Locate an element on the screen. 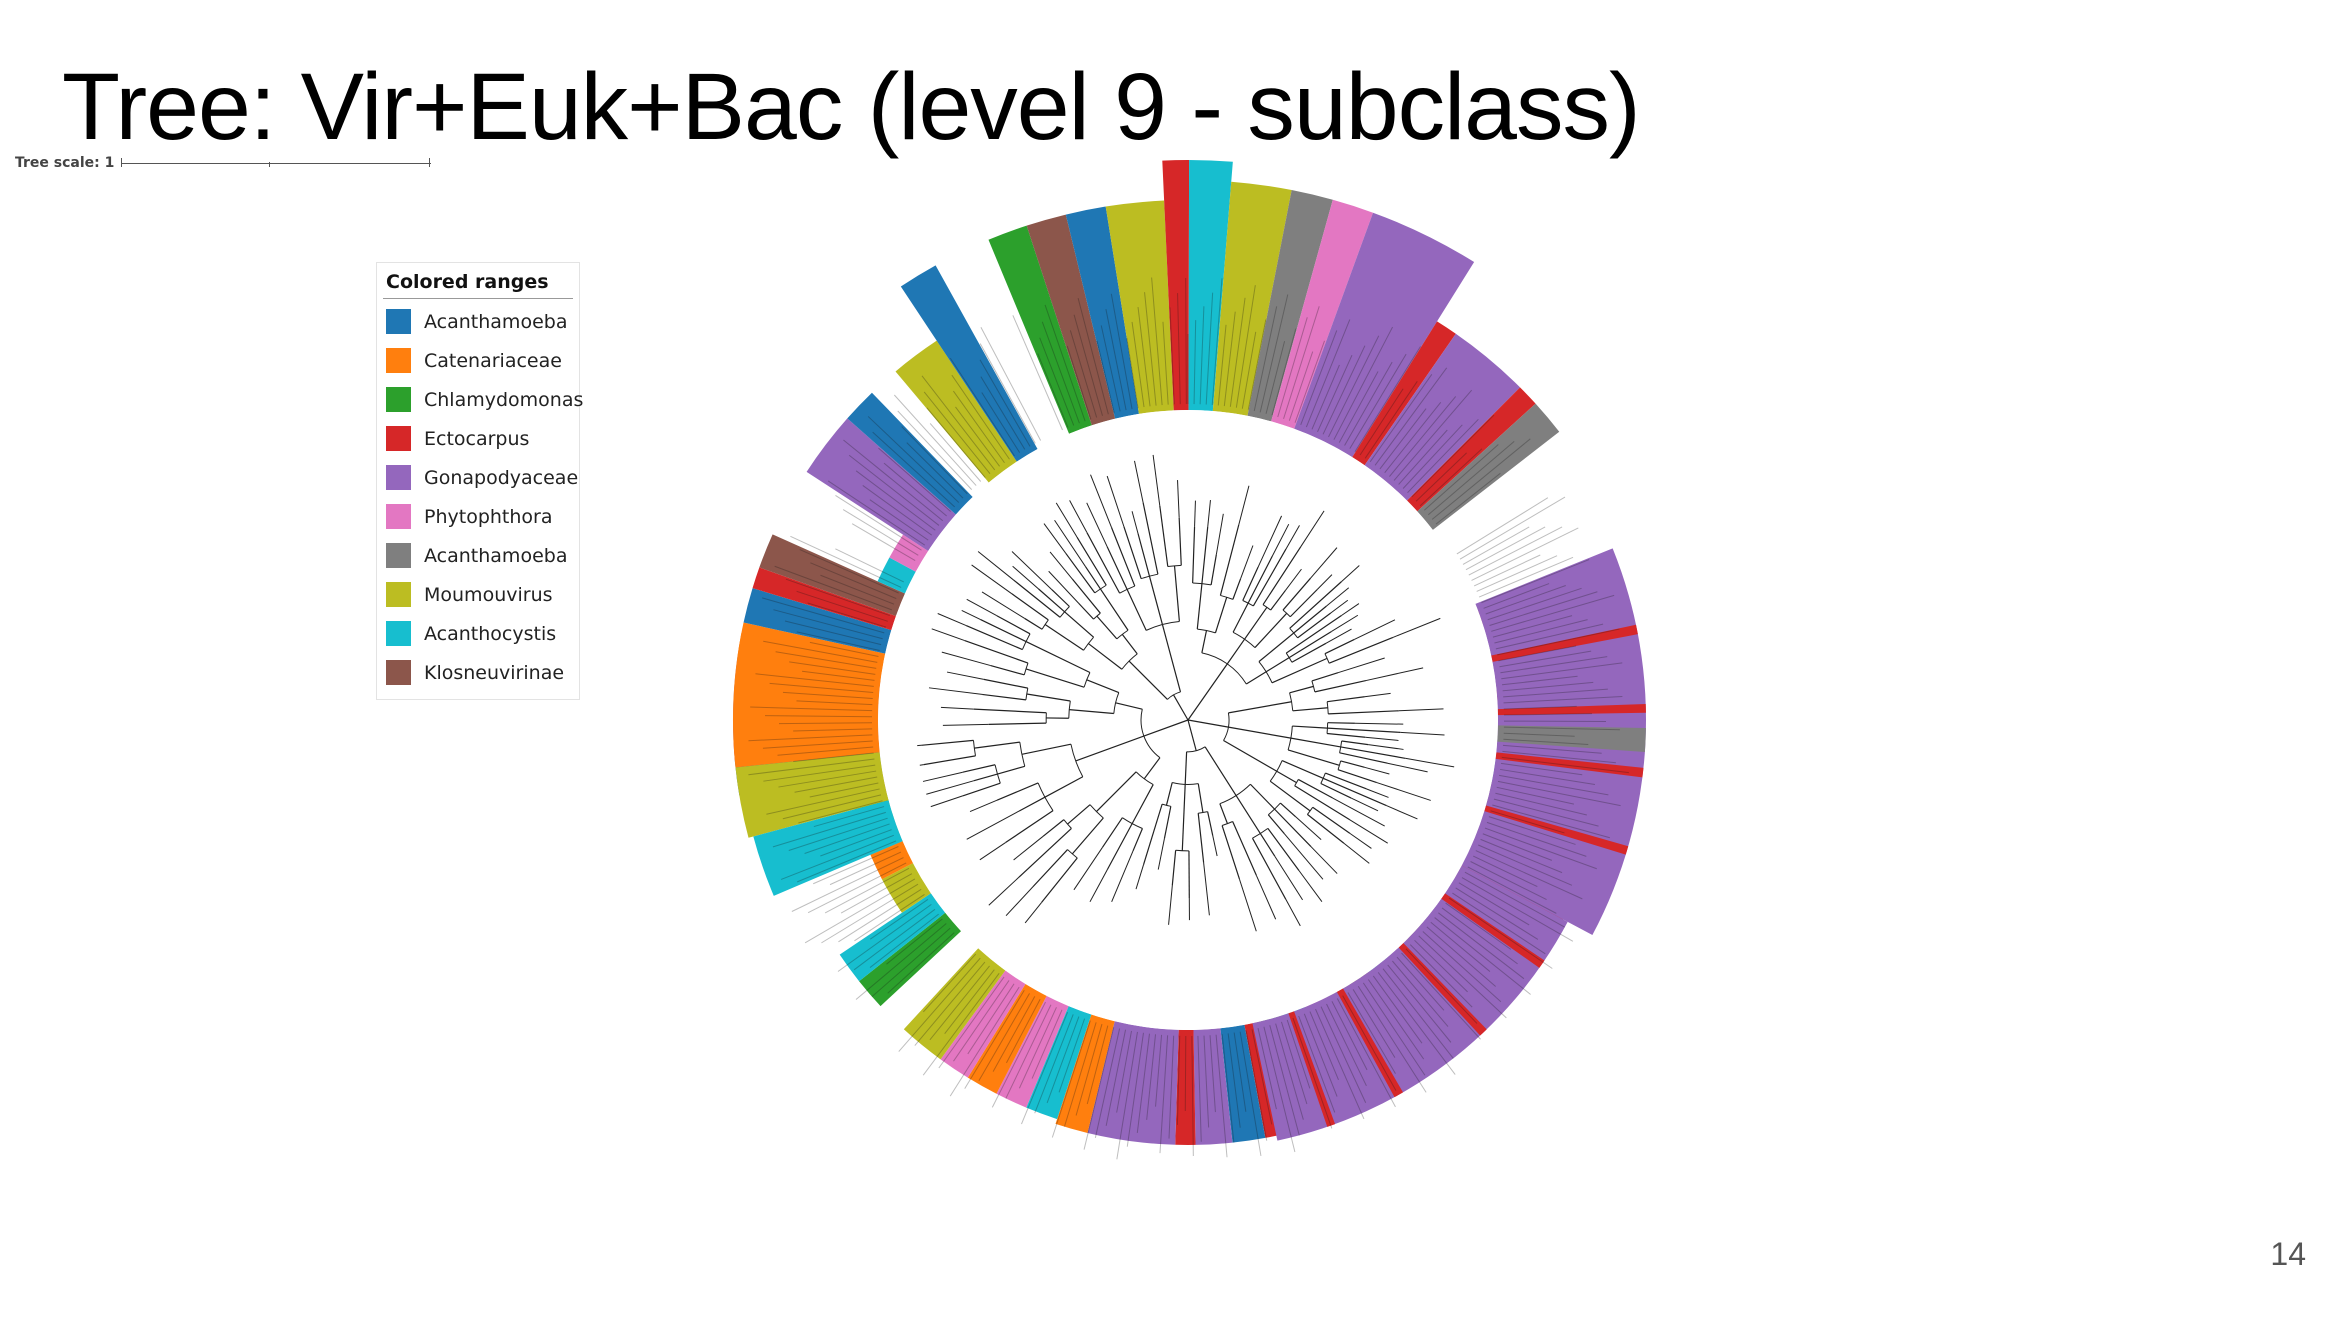 This screenshot has height=1322, width=2350. legend-item-label: Acanthamoeba is located at coordinates (496, 322).